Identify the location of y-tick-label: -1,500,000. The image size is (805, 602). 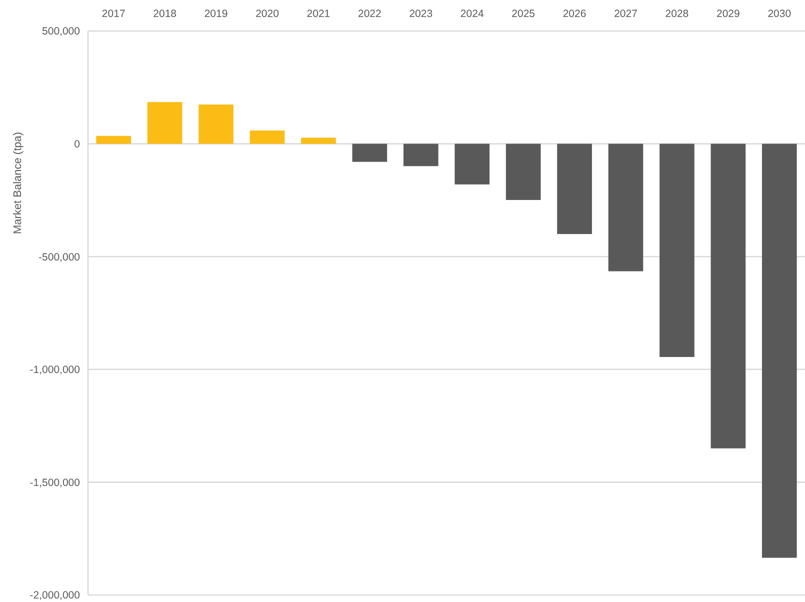
(55, 482).